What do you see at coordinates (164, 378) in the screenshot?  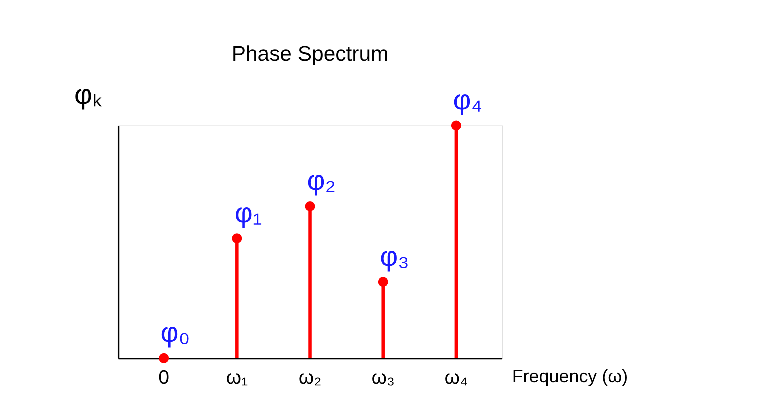 I see `x-tick-label: 0` at bounding box center [164, 378].